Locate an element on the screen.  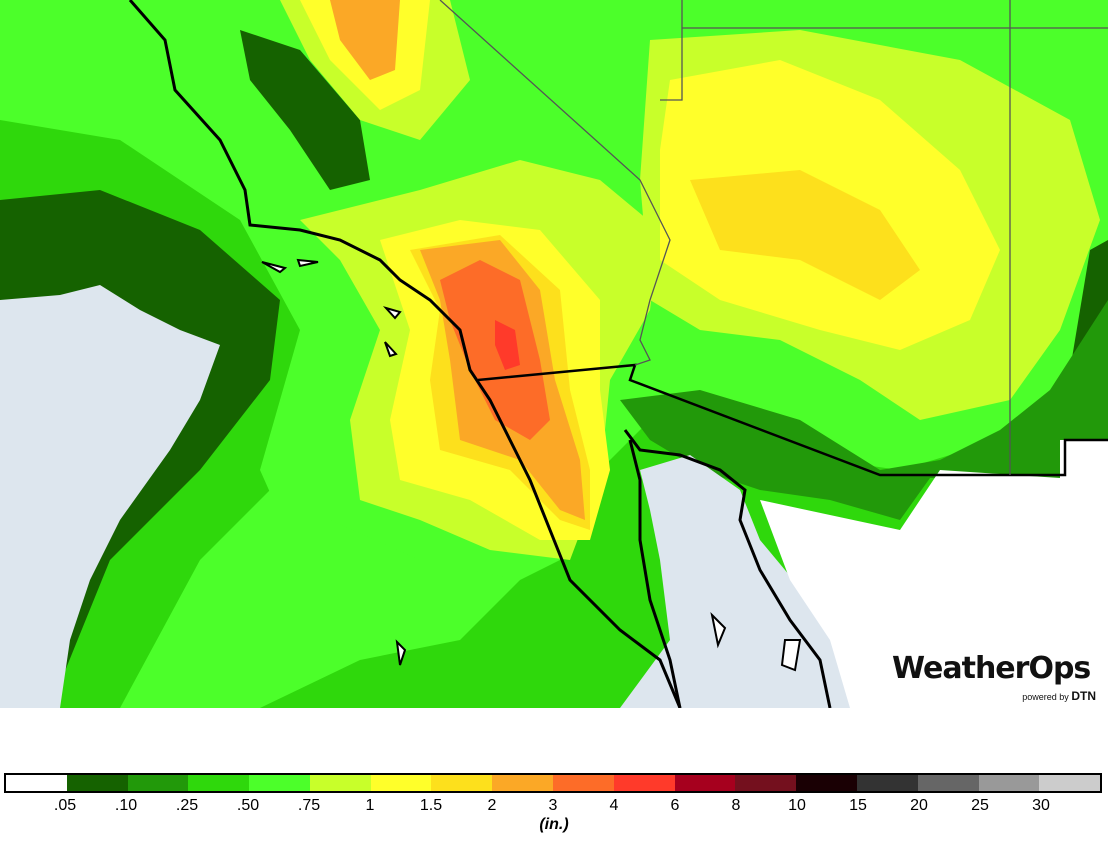
legend-label: 3 is located at coordinates (553, 805).